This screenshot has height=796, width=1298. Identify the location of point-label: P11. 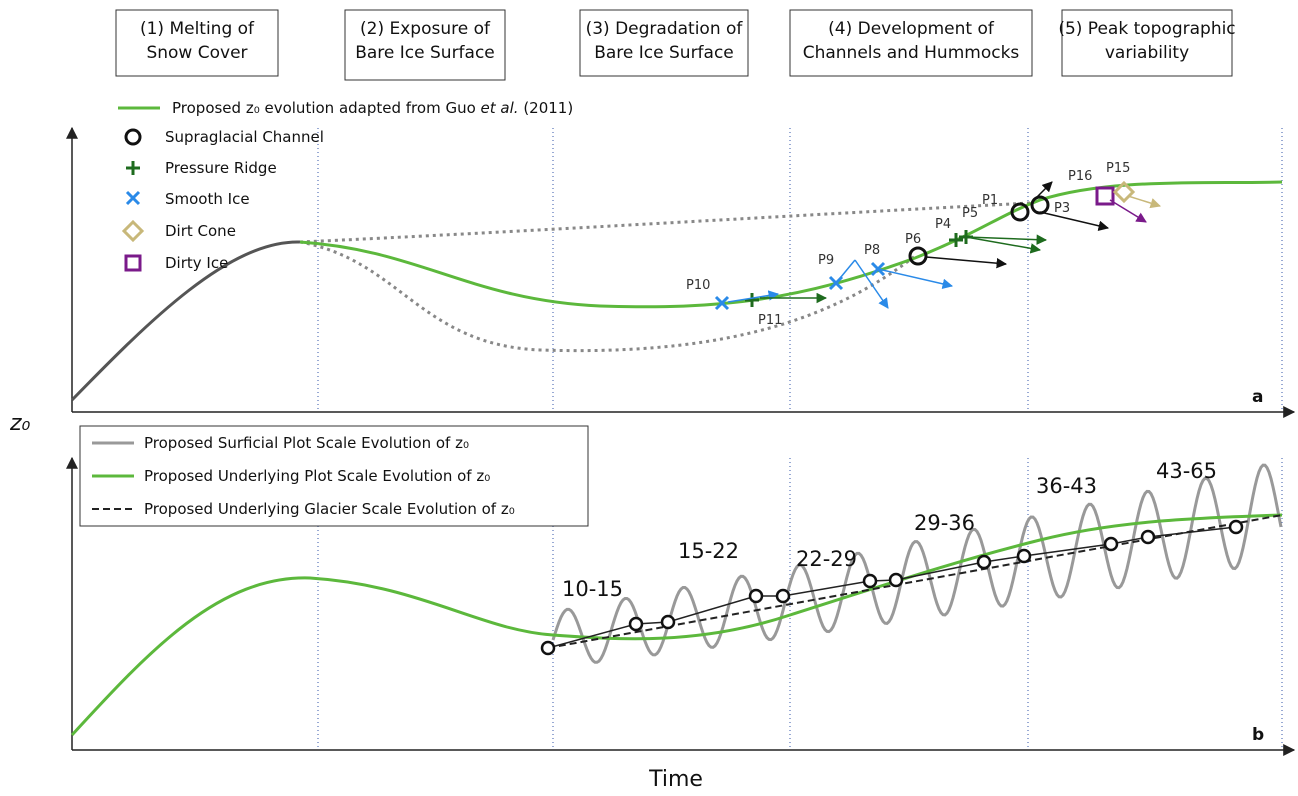
(770, 320).